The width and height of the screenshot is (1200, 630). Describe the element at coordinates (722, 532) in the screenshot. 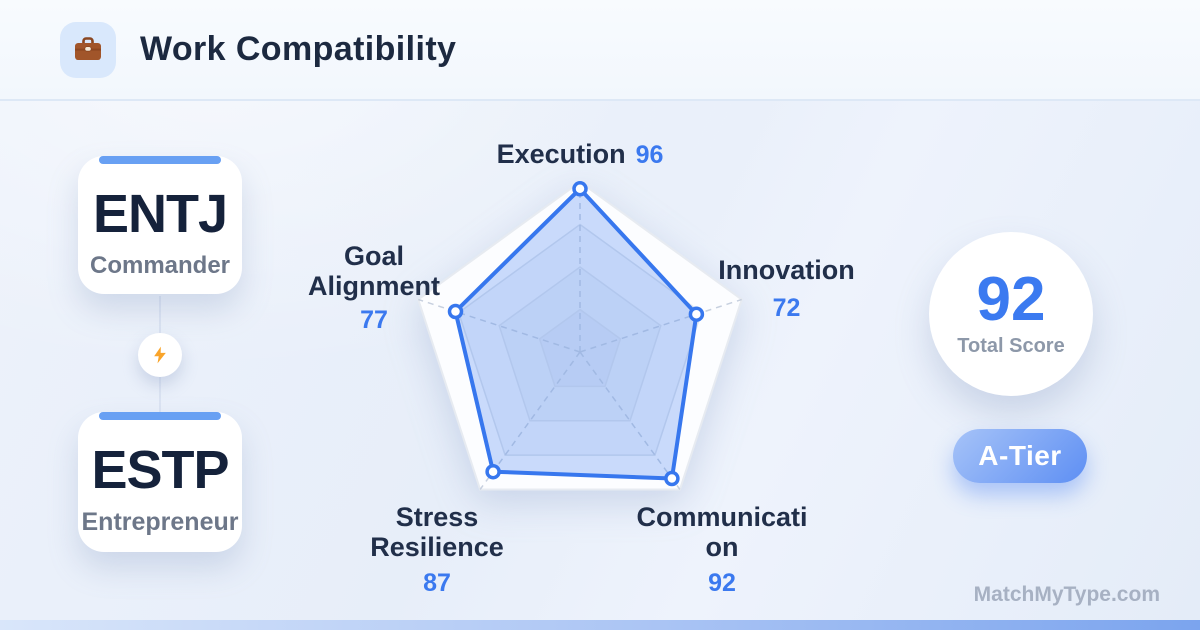

I see `axis-name: Communication` at that location.